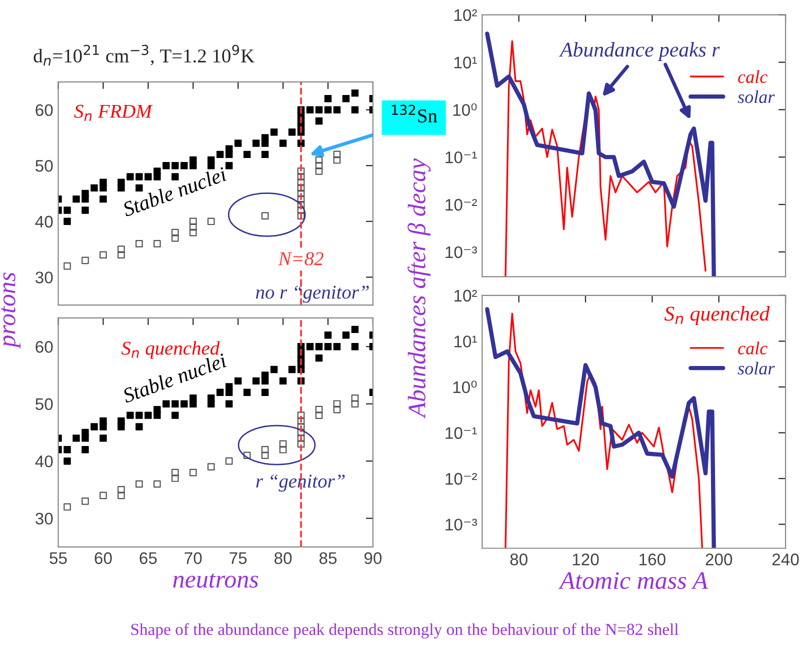  I want to click on x-tick-label: 200, so click(719, 560).